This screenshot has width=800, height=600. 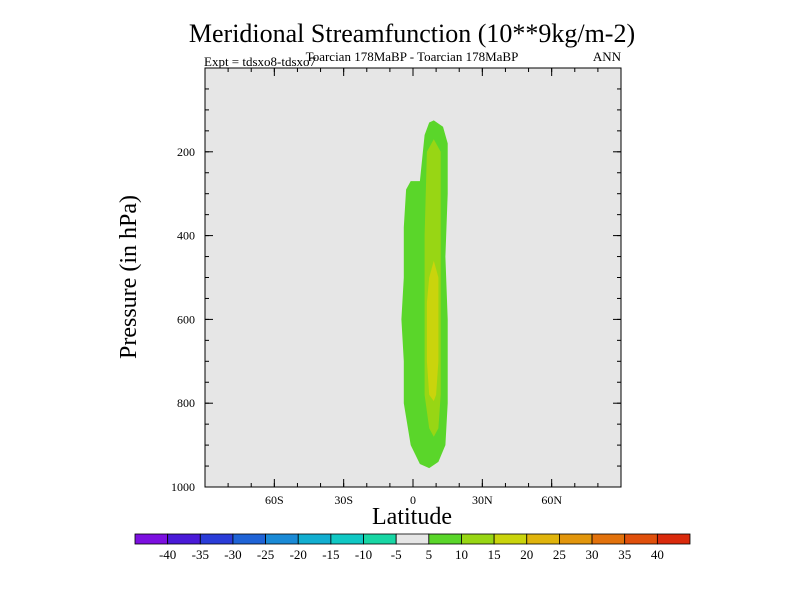 I want to click on colorbar-label: 35, so click(x=624, y=554).